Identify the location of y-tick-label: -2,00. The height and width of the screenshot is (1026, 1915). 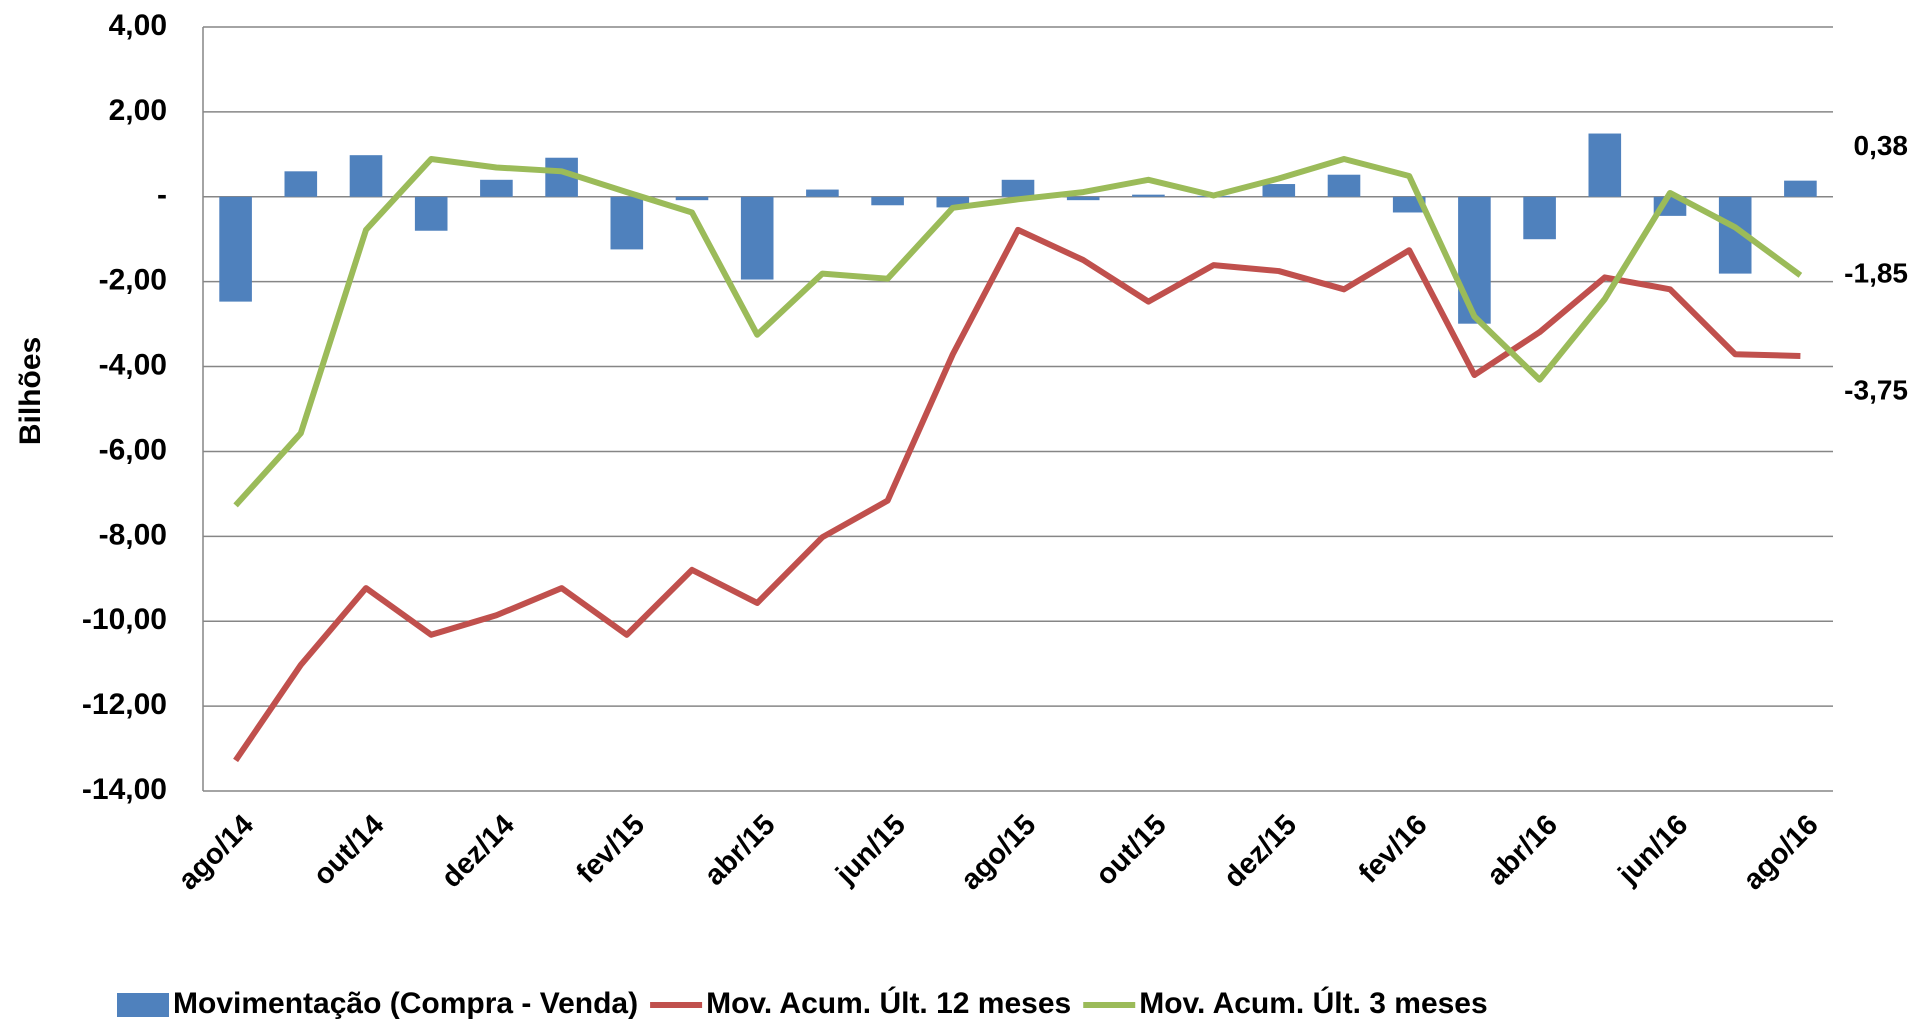
(133, 280).